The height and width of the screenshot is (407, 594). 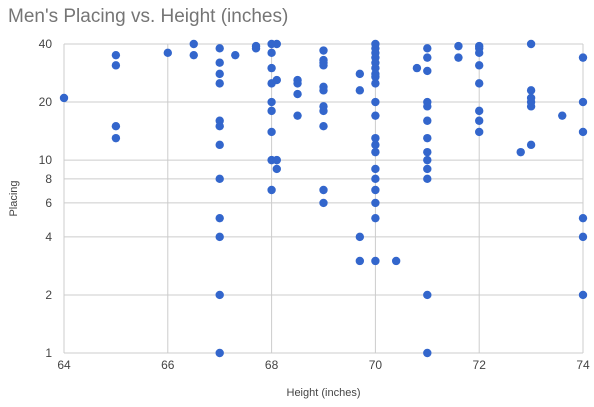 What do you see at coordinates (376, 365) in the screenshot?
I see `x-tick-label: 70` at bounding box center [376, 365].